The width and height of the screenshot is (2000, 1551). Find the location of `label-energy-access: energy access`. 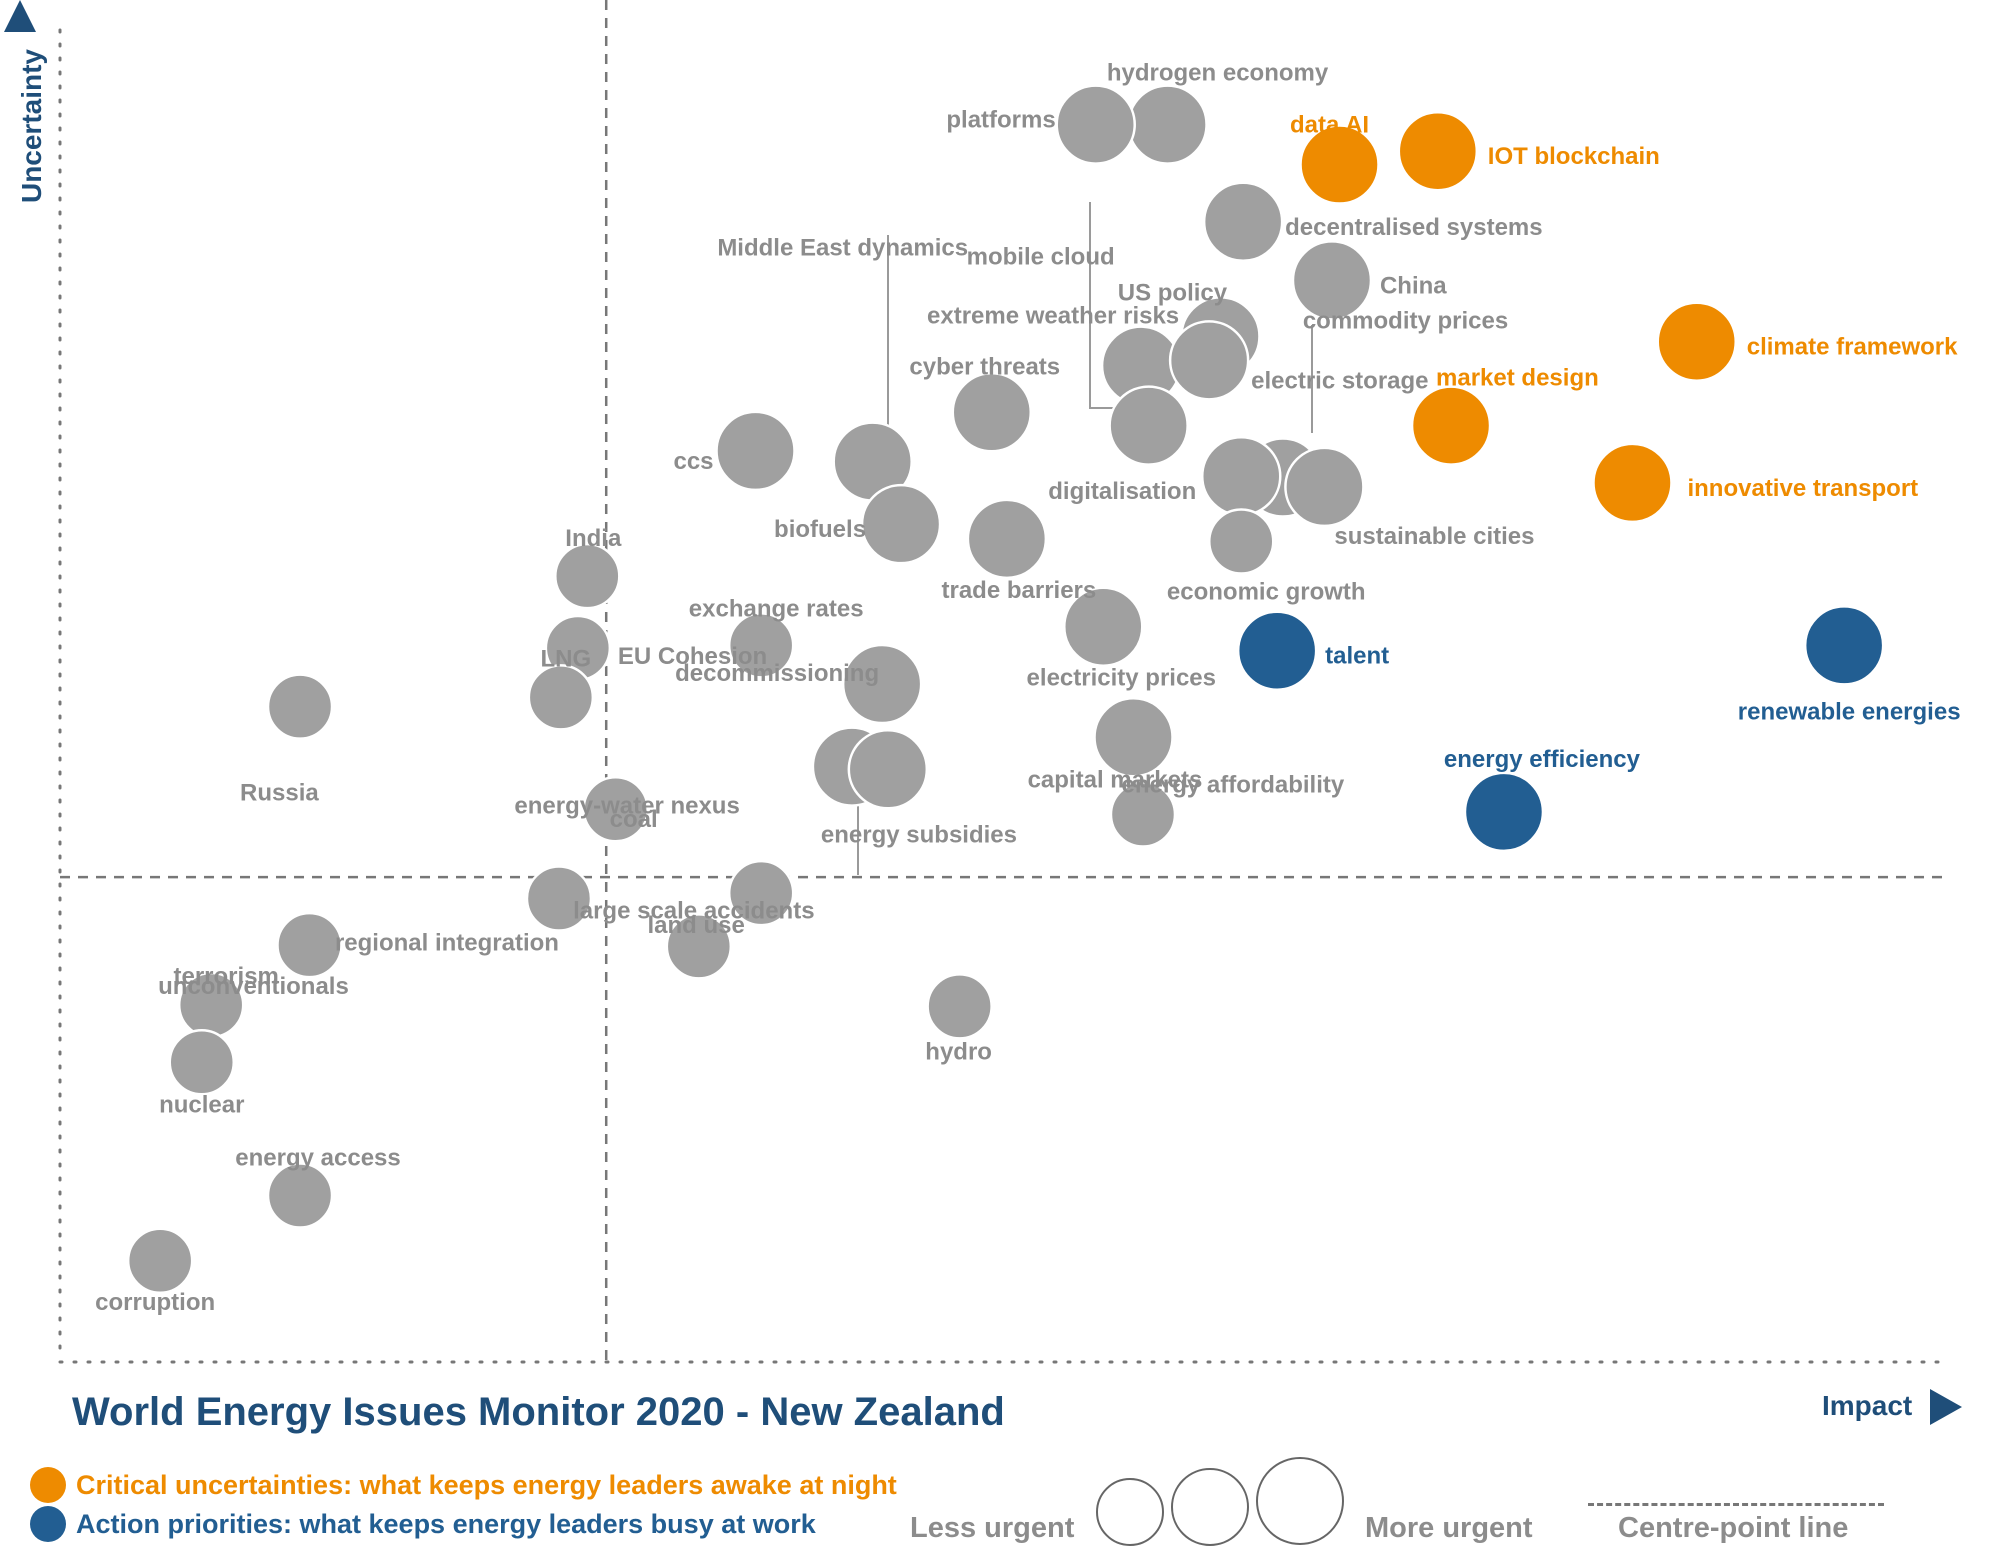

label-energy-access: energy access is located at coordinates (317, 1158).